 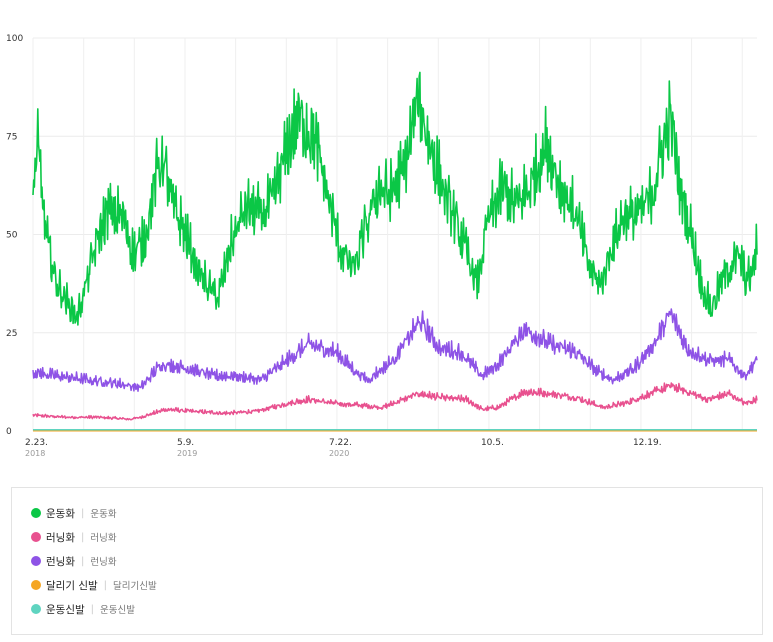 I want to click on x-tick-year: 2020, so click(x=339, y=453).